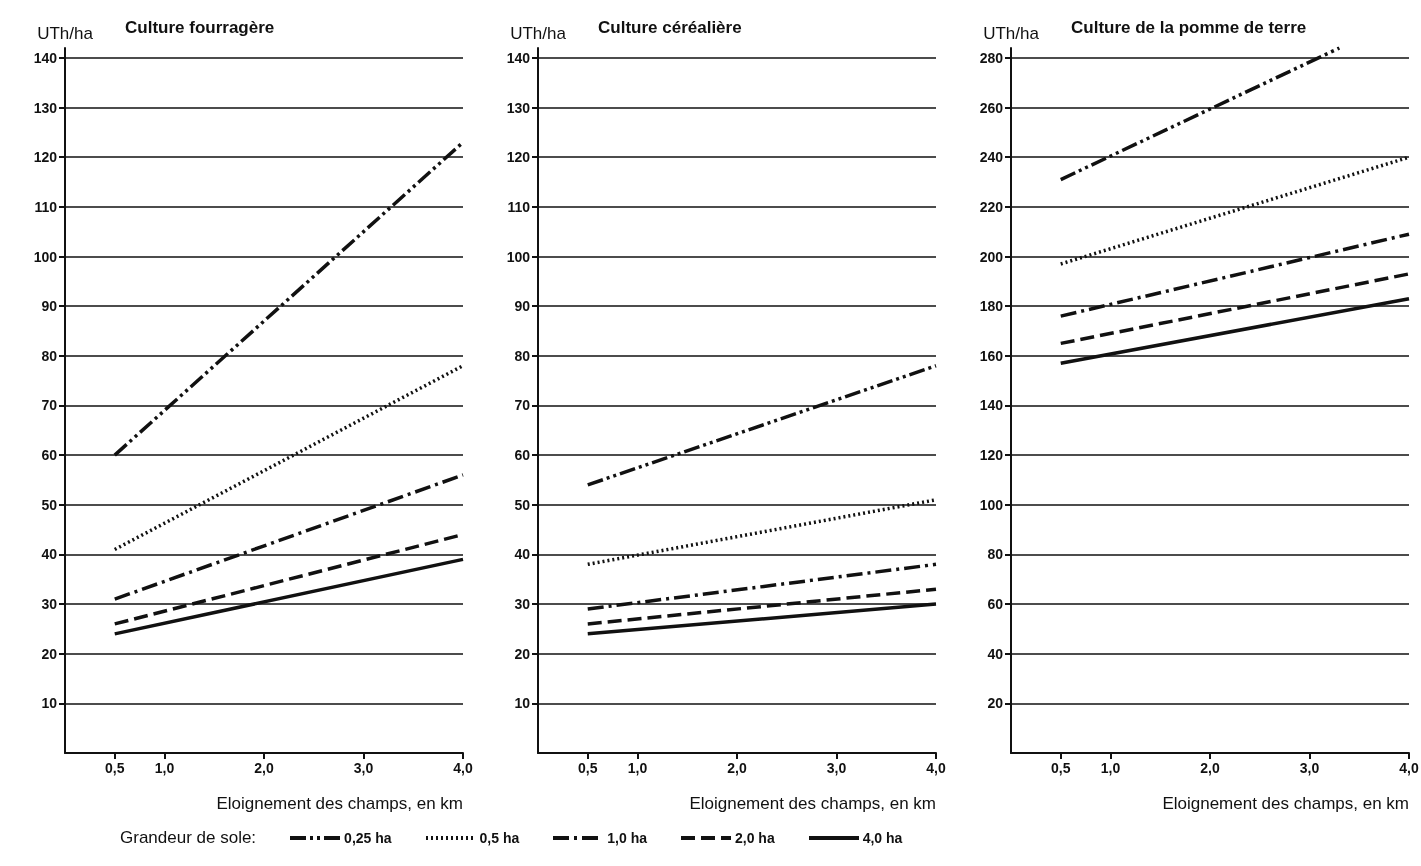  I want to click on chart-title: Culture fourragère, so click(200, 27).